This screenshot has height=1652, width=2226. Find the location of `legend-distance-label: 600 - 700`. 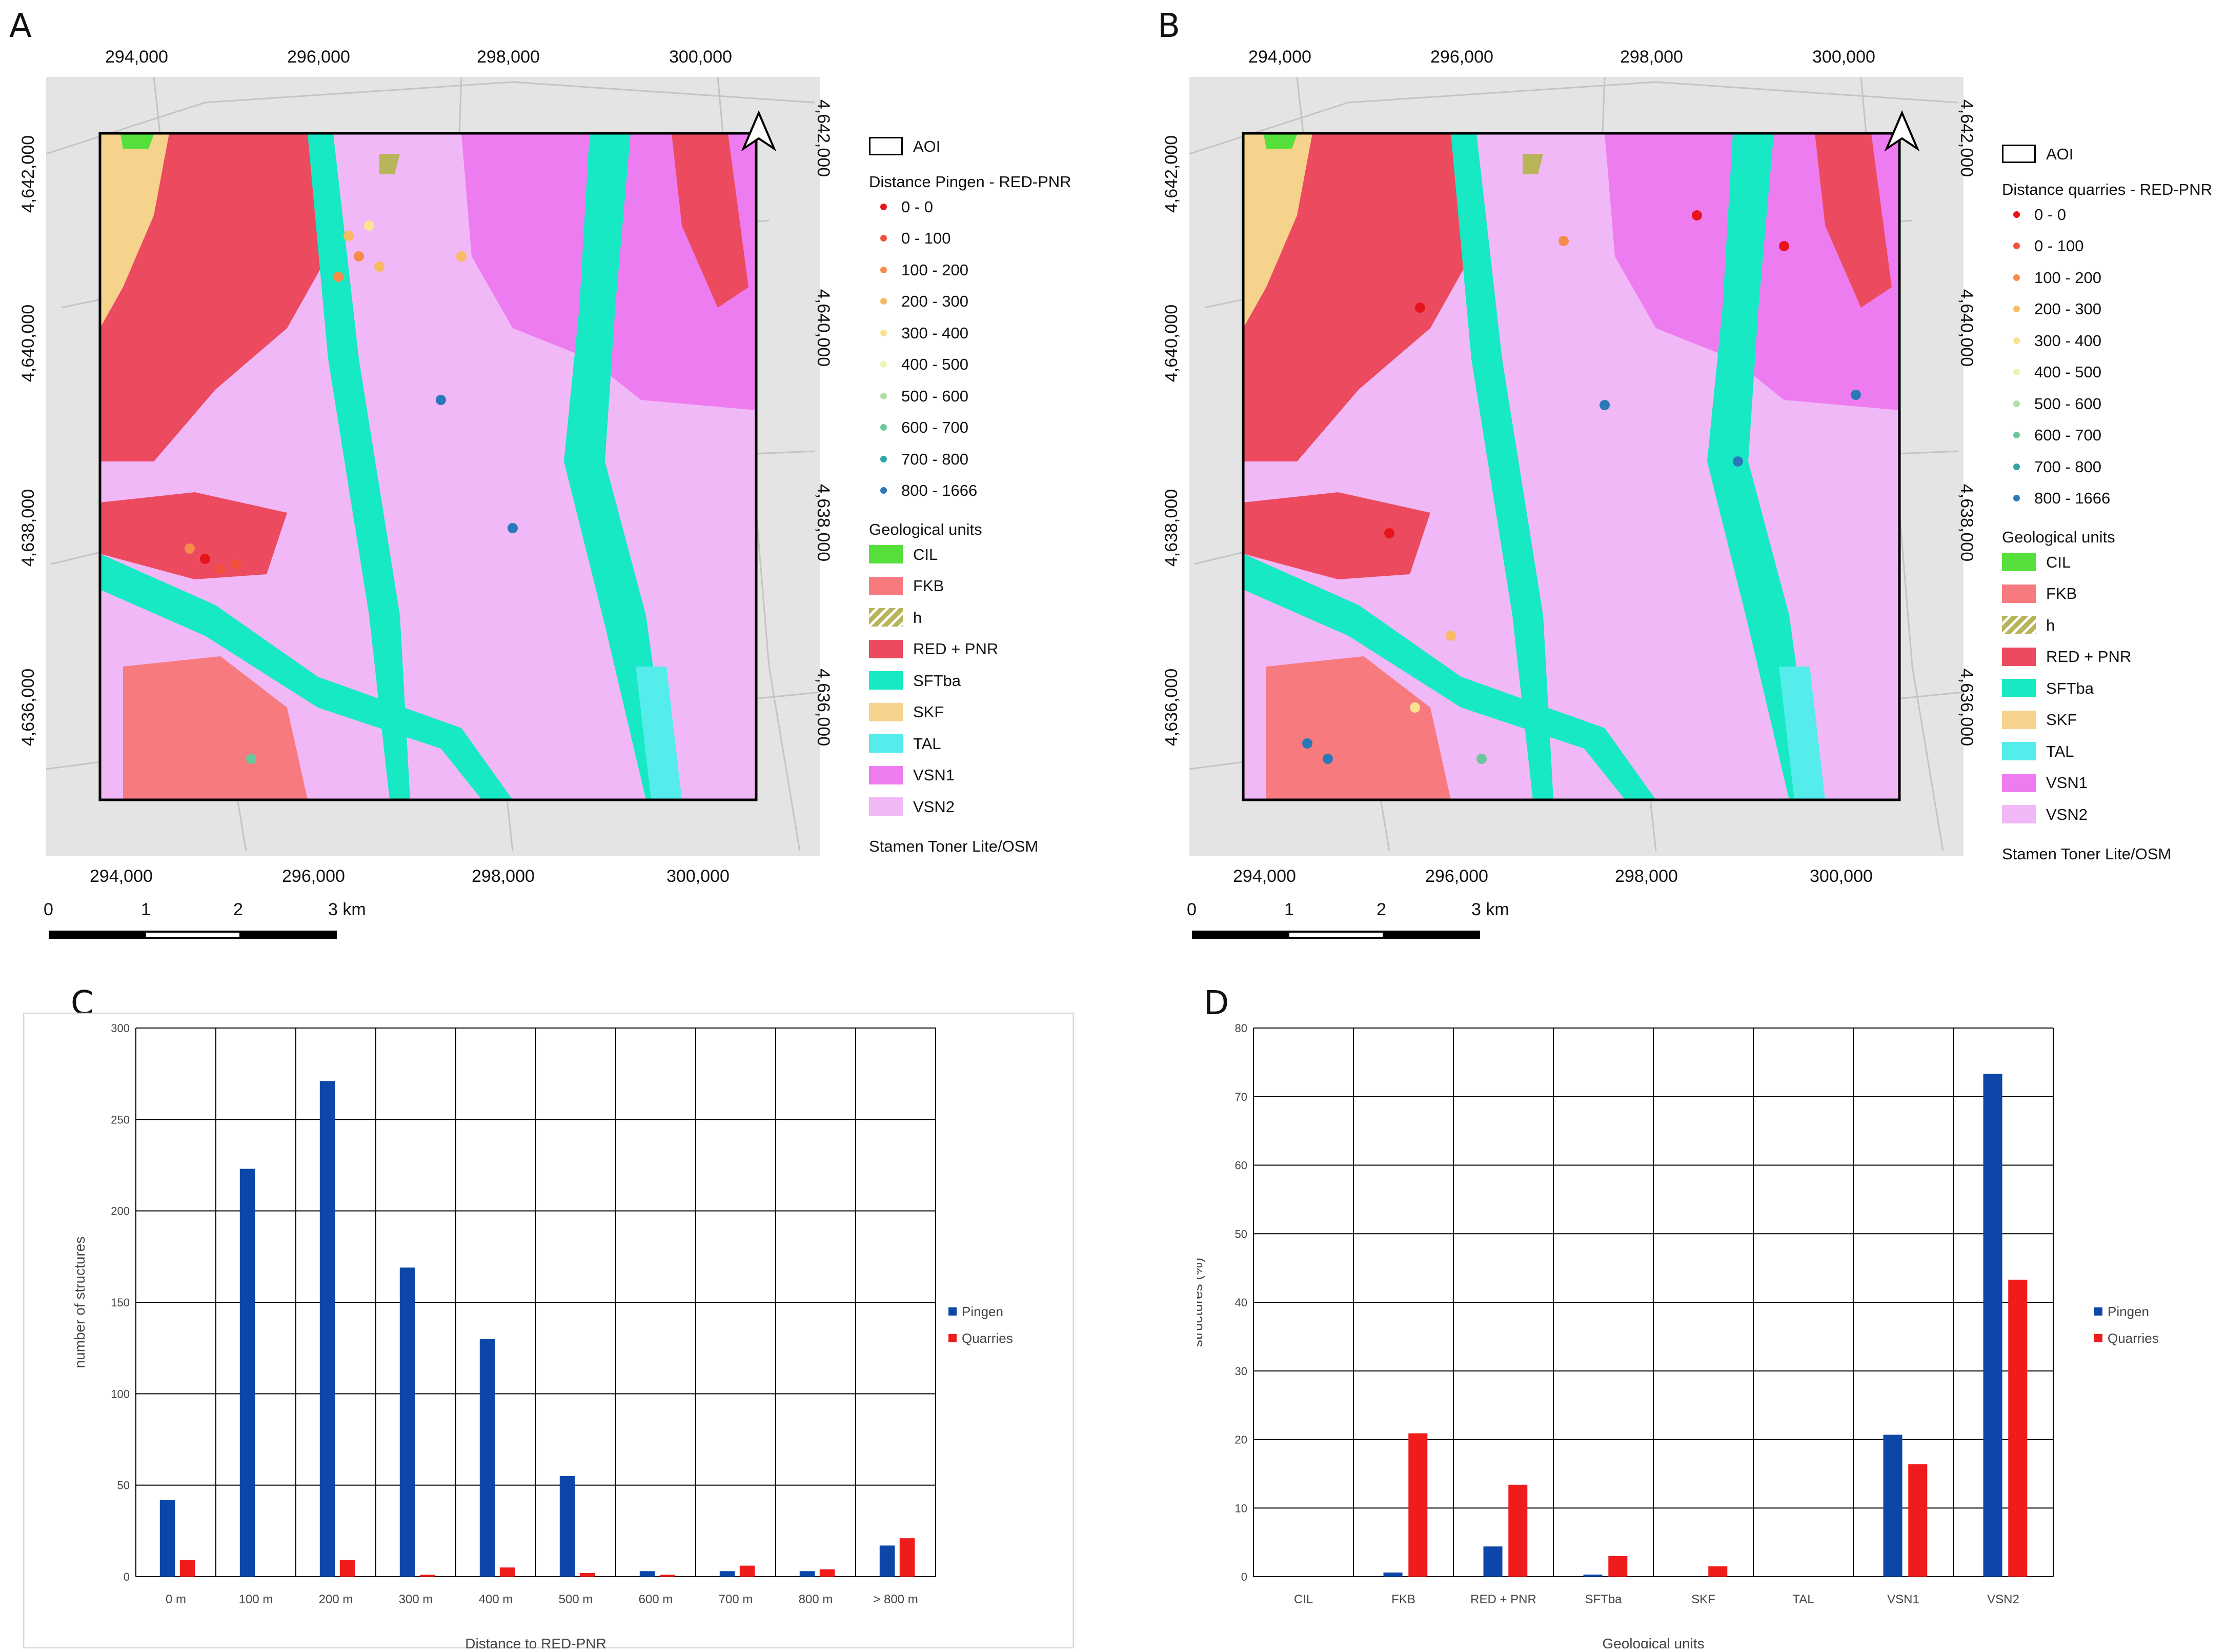

legend-distance-label: 600 - 700 is located at coordinates (2067, 435).